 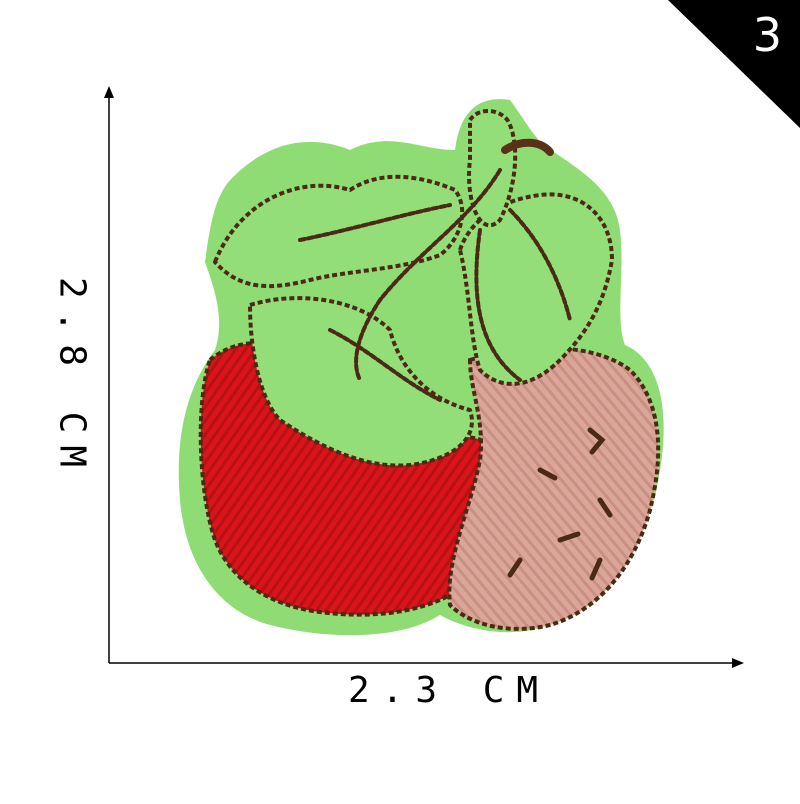 I want to click on width-label: 2.3 CM, so click(x=449, y=690).